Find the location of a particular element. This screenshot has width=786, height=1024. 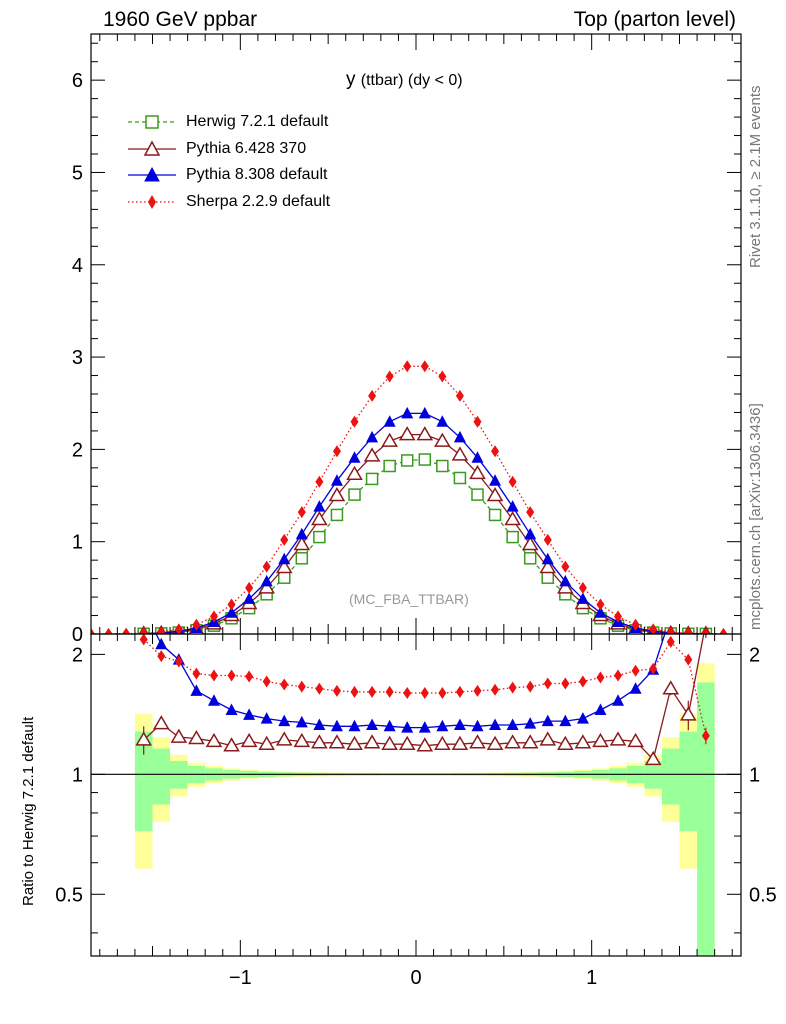

legend-label-herwig: Herwig 7.2.1 default is located at coordinates (257, 121).